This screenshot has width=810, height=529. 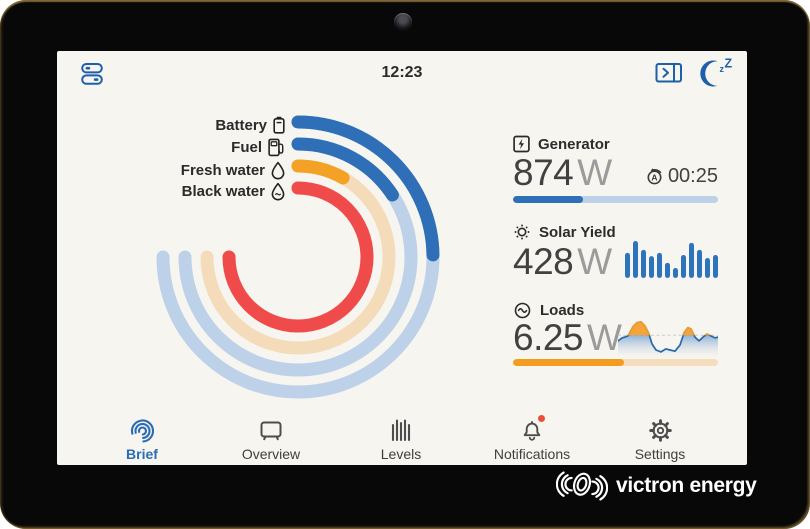 What do you see at coordinates (686, 485) in the screenshot?
I see `brand-text: victron energy` at bounding box center [686, 485].